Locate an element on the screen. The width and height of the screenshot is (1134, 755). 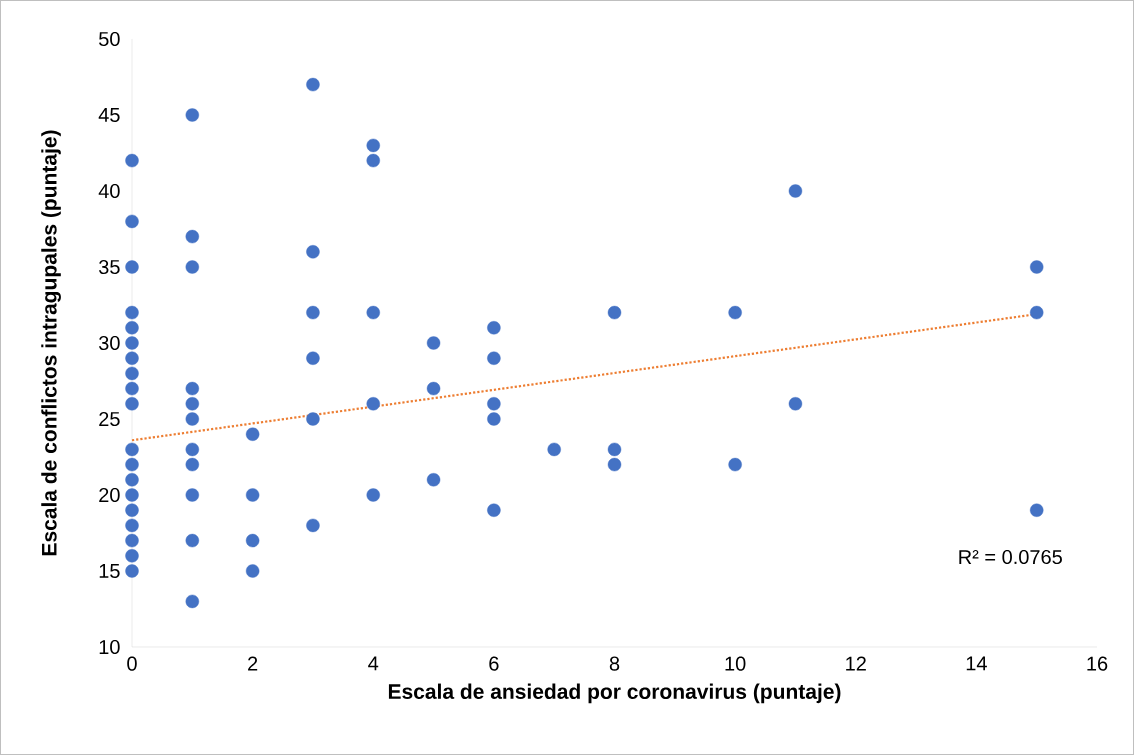
y-tick-label: 40 is located at coordinates (109, 191).